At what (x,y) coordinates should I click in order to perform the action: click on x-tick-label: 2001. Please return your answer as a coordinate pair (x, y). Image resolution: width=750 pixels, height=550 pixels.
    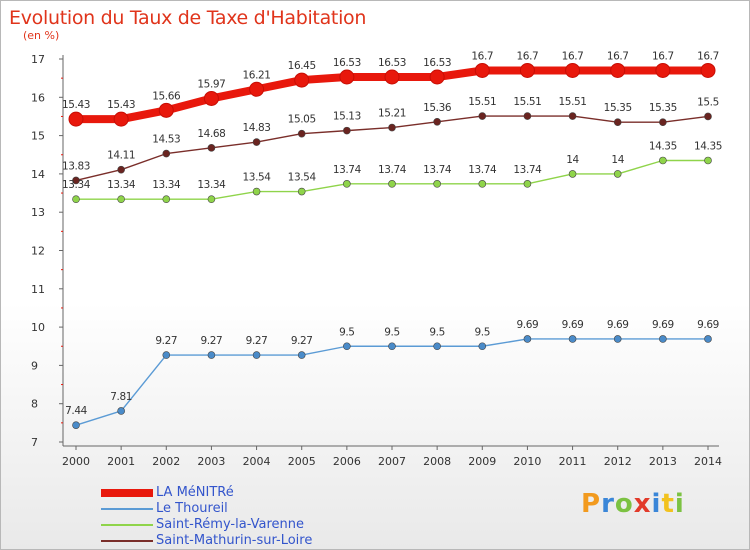
    Looking at the image, I should click on (121, 461).